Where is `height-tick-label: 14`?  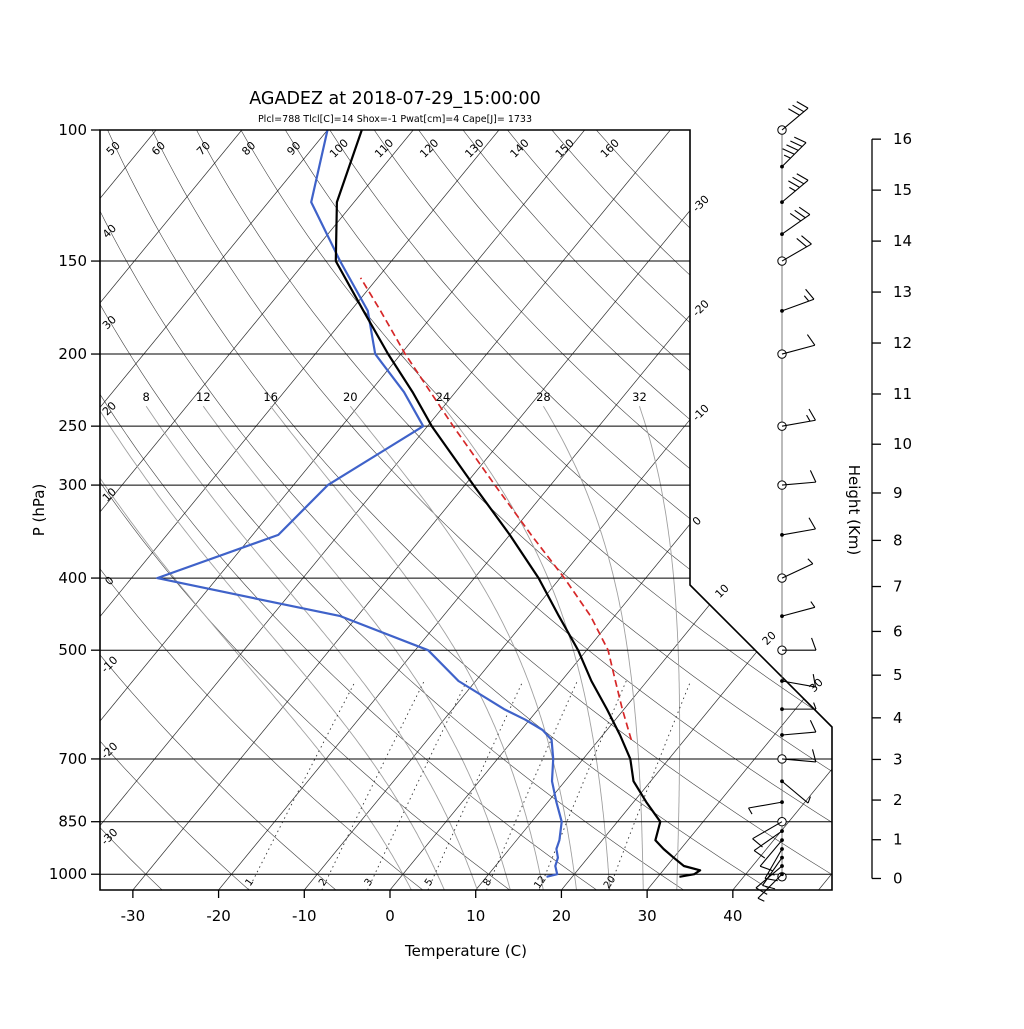 height-tick-label: 14 is located at coordinates (902, 241).